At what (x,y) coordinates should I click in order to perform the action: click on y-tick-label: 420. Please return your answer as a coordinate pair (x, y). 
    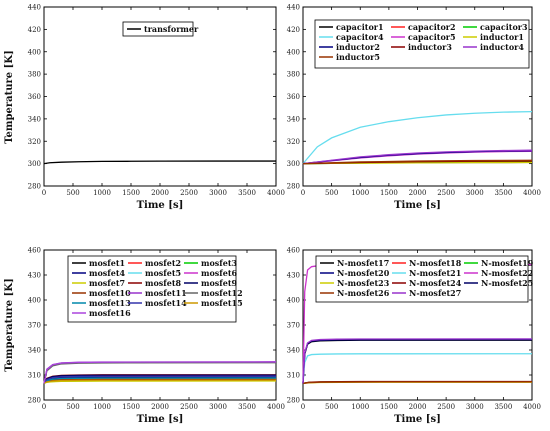
    Looking at the image, I should click on (34, 30).